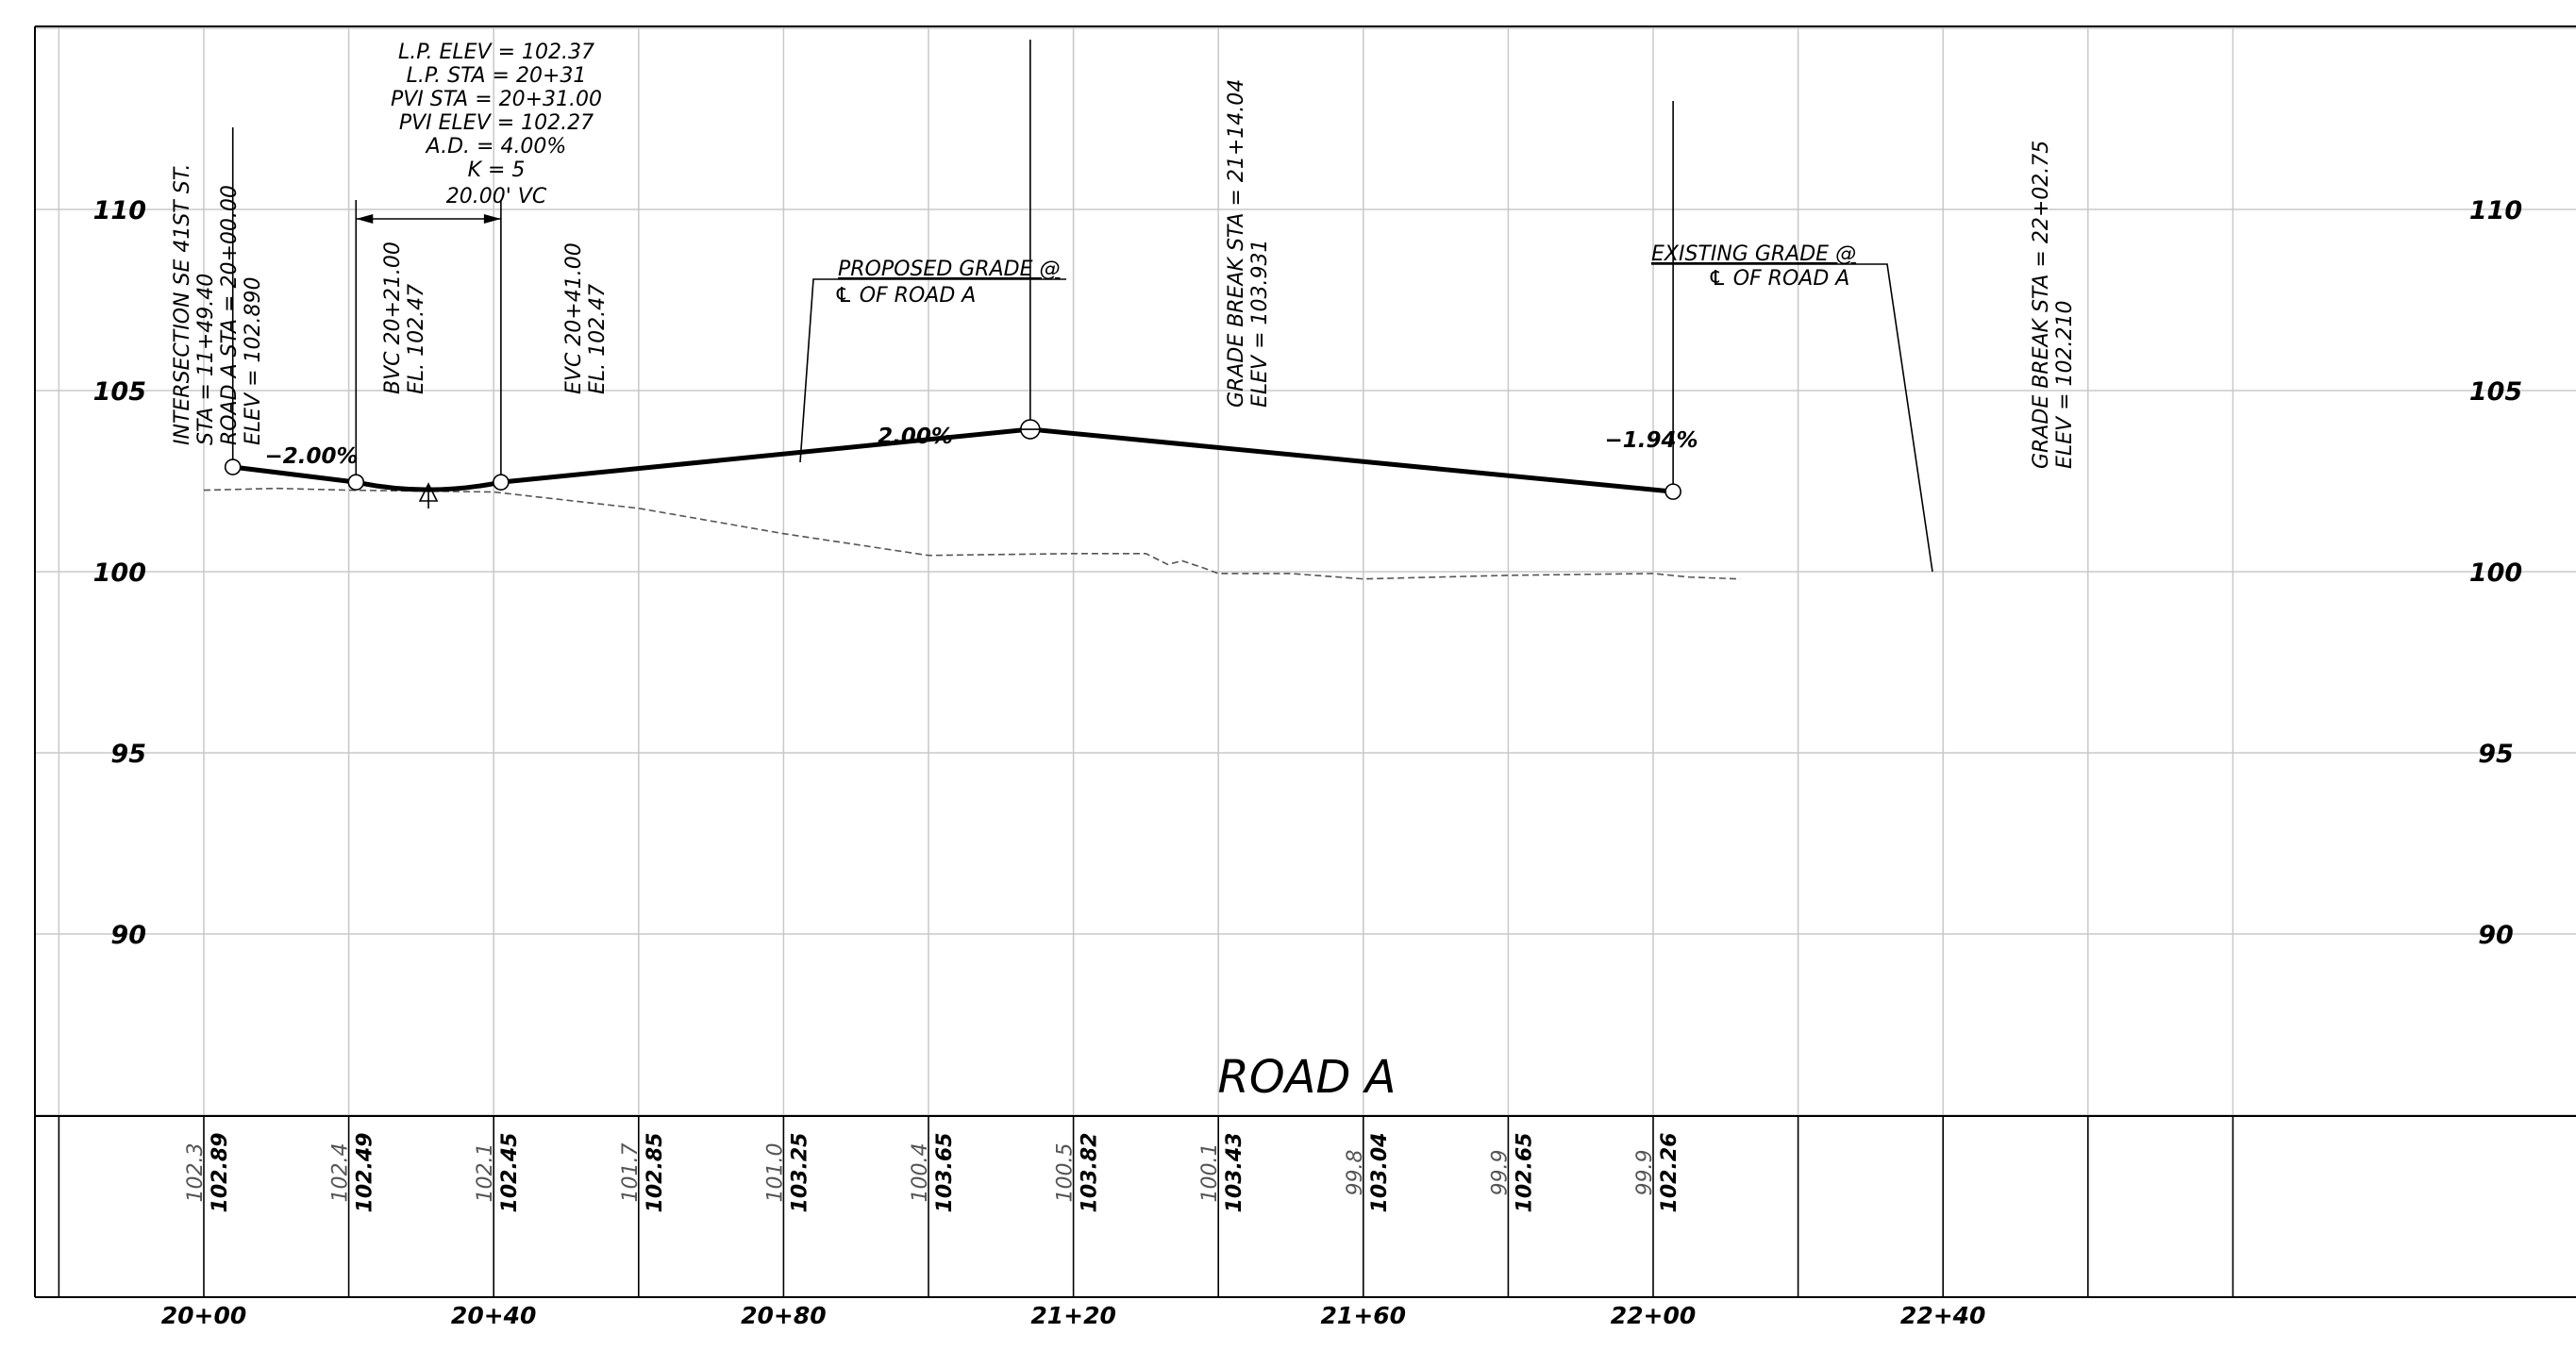 This screenshot has width=2576, height=1350. What do you see at coordinates (230, 315) in the screenshot?
I see `intersection-label-line3: ROAD A STA = 20+00.00` at bounding box center [230, 315].